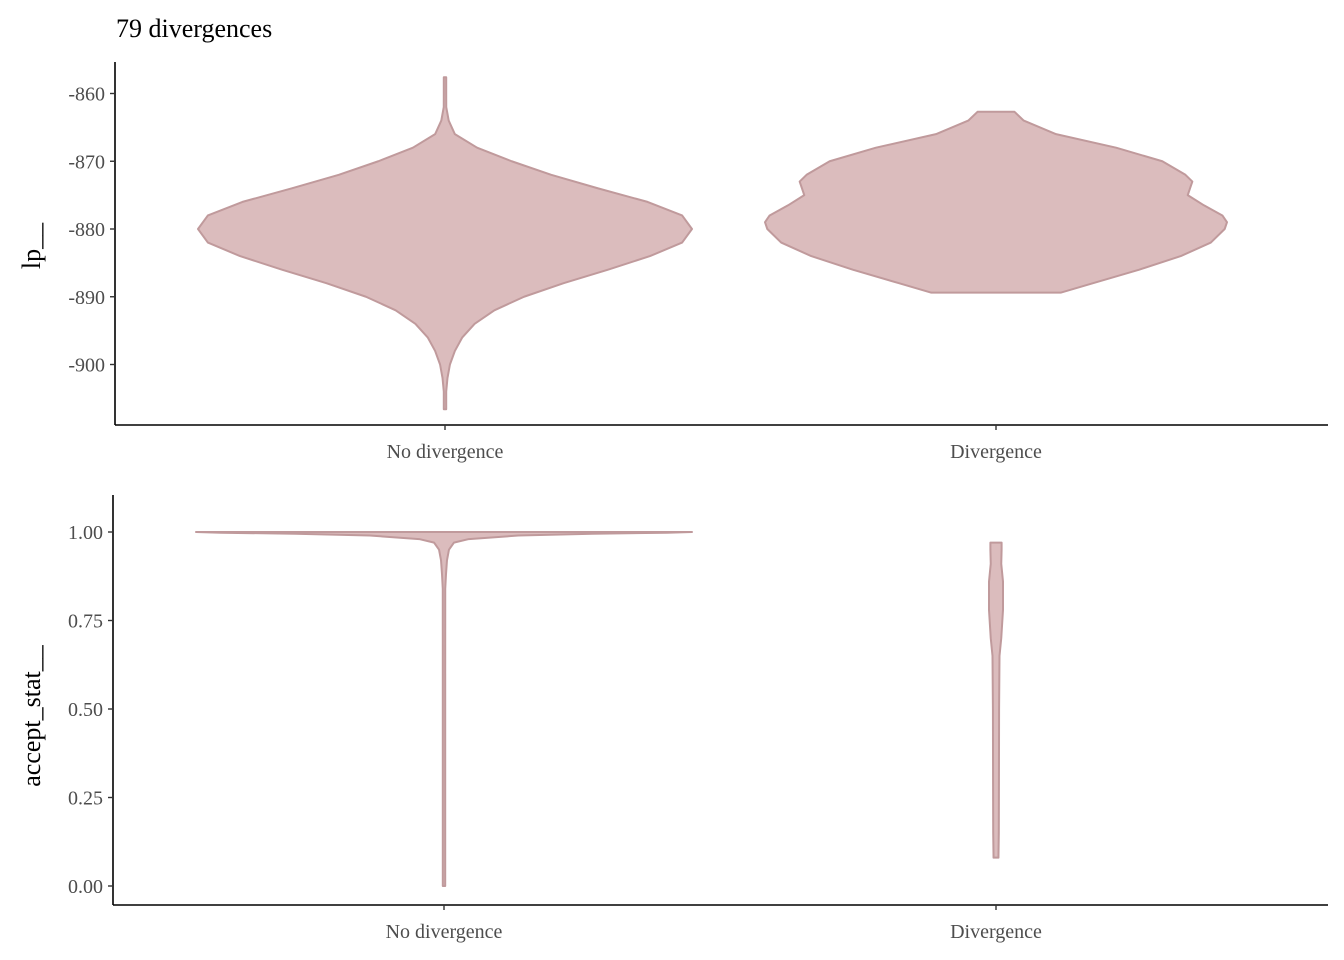  Describe the element at coordinates (86, 95) in the screenshot. I see `y-tick-label: -860` at that location.